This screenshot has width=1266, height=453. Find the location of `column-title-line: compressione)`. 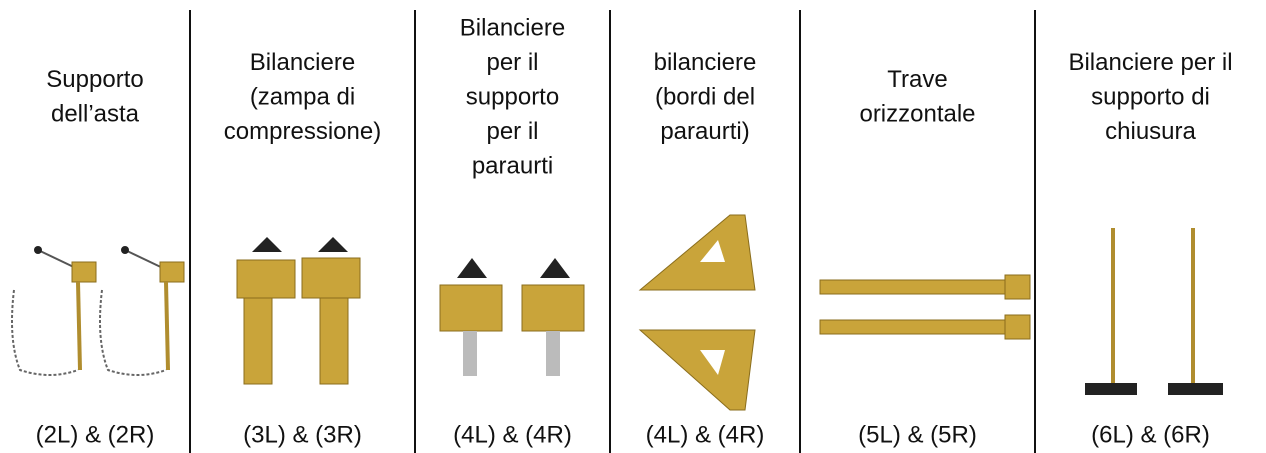

column-title-line: compressione) is located at coordinates (302, 131).